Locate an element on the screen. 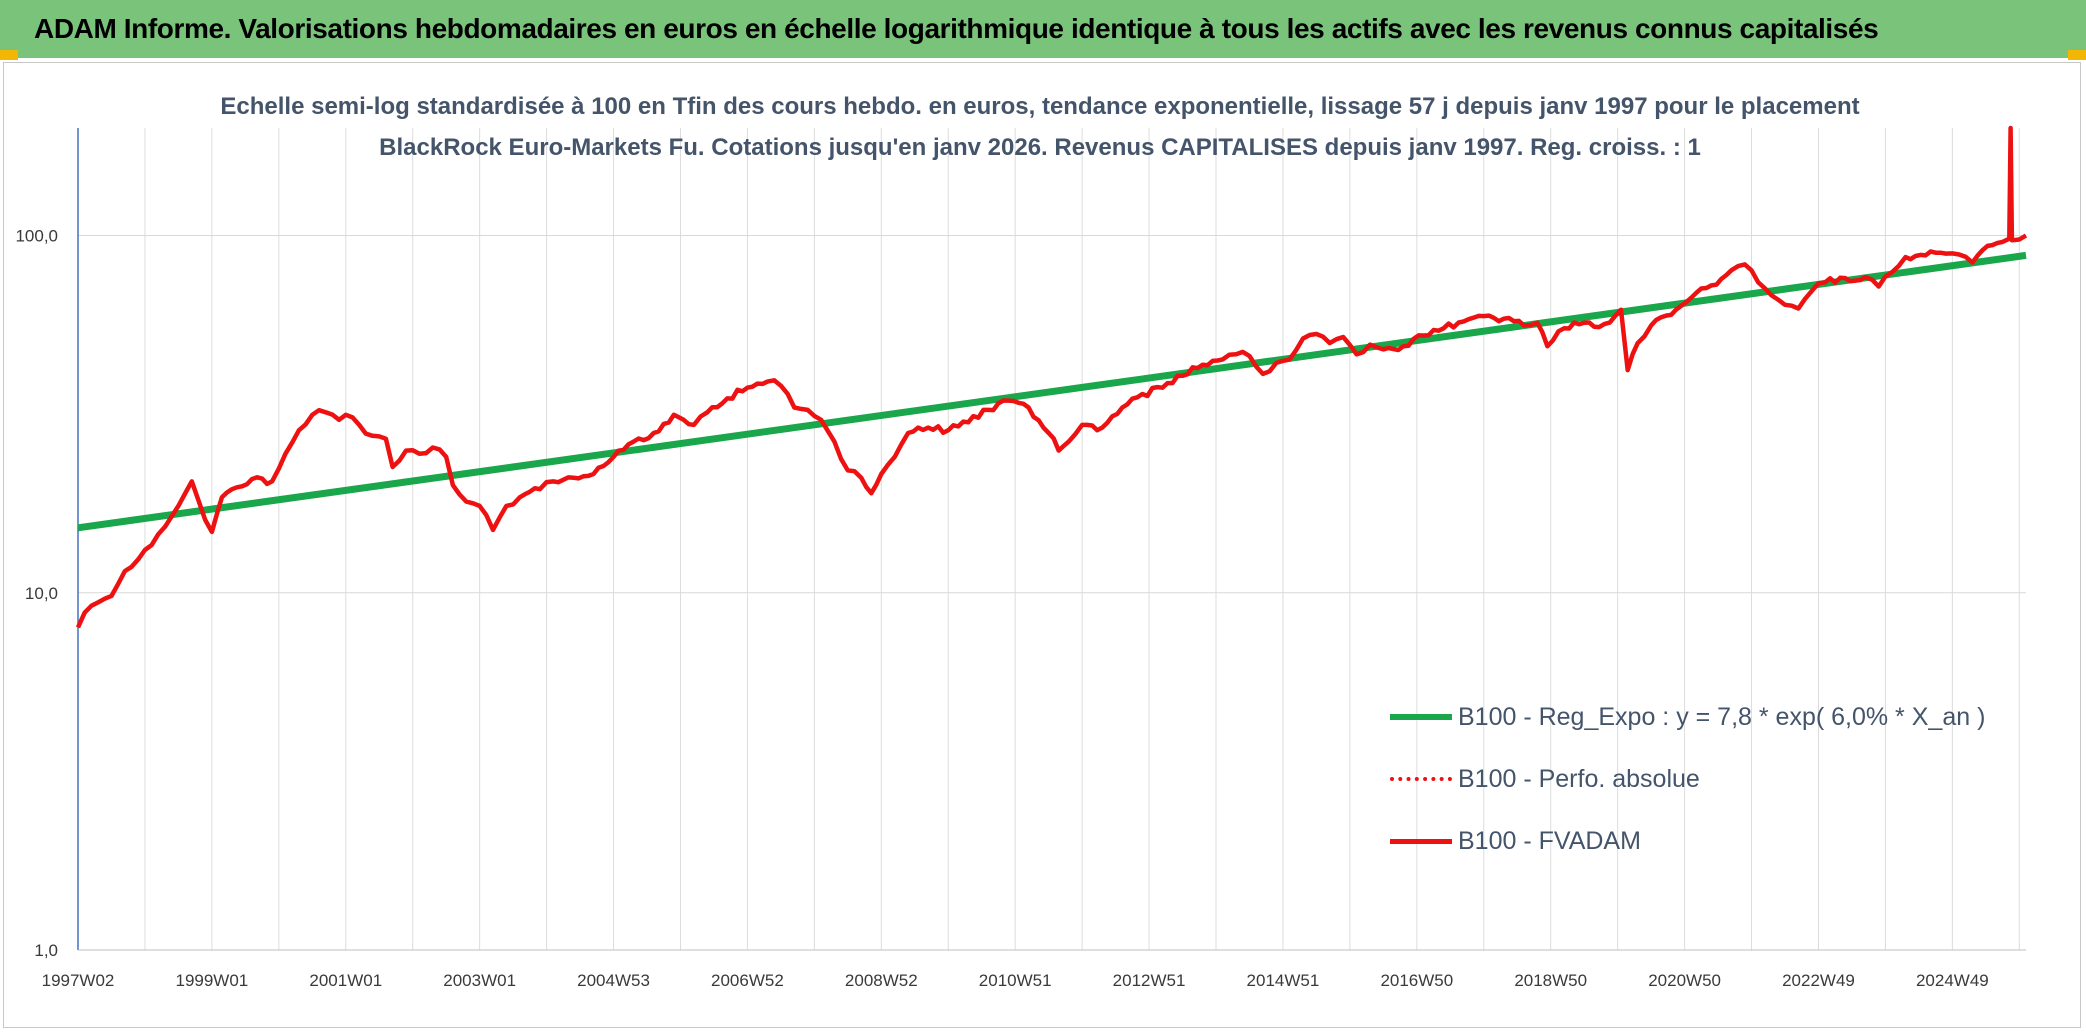 The height and width of the screenshot is (1033, 2086). x-tick-label: 2001W01 is located at coordinates (345, 980).